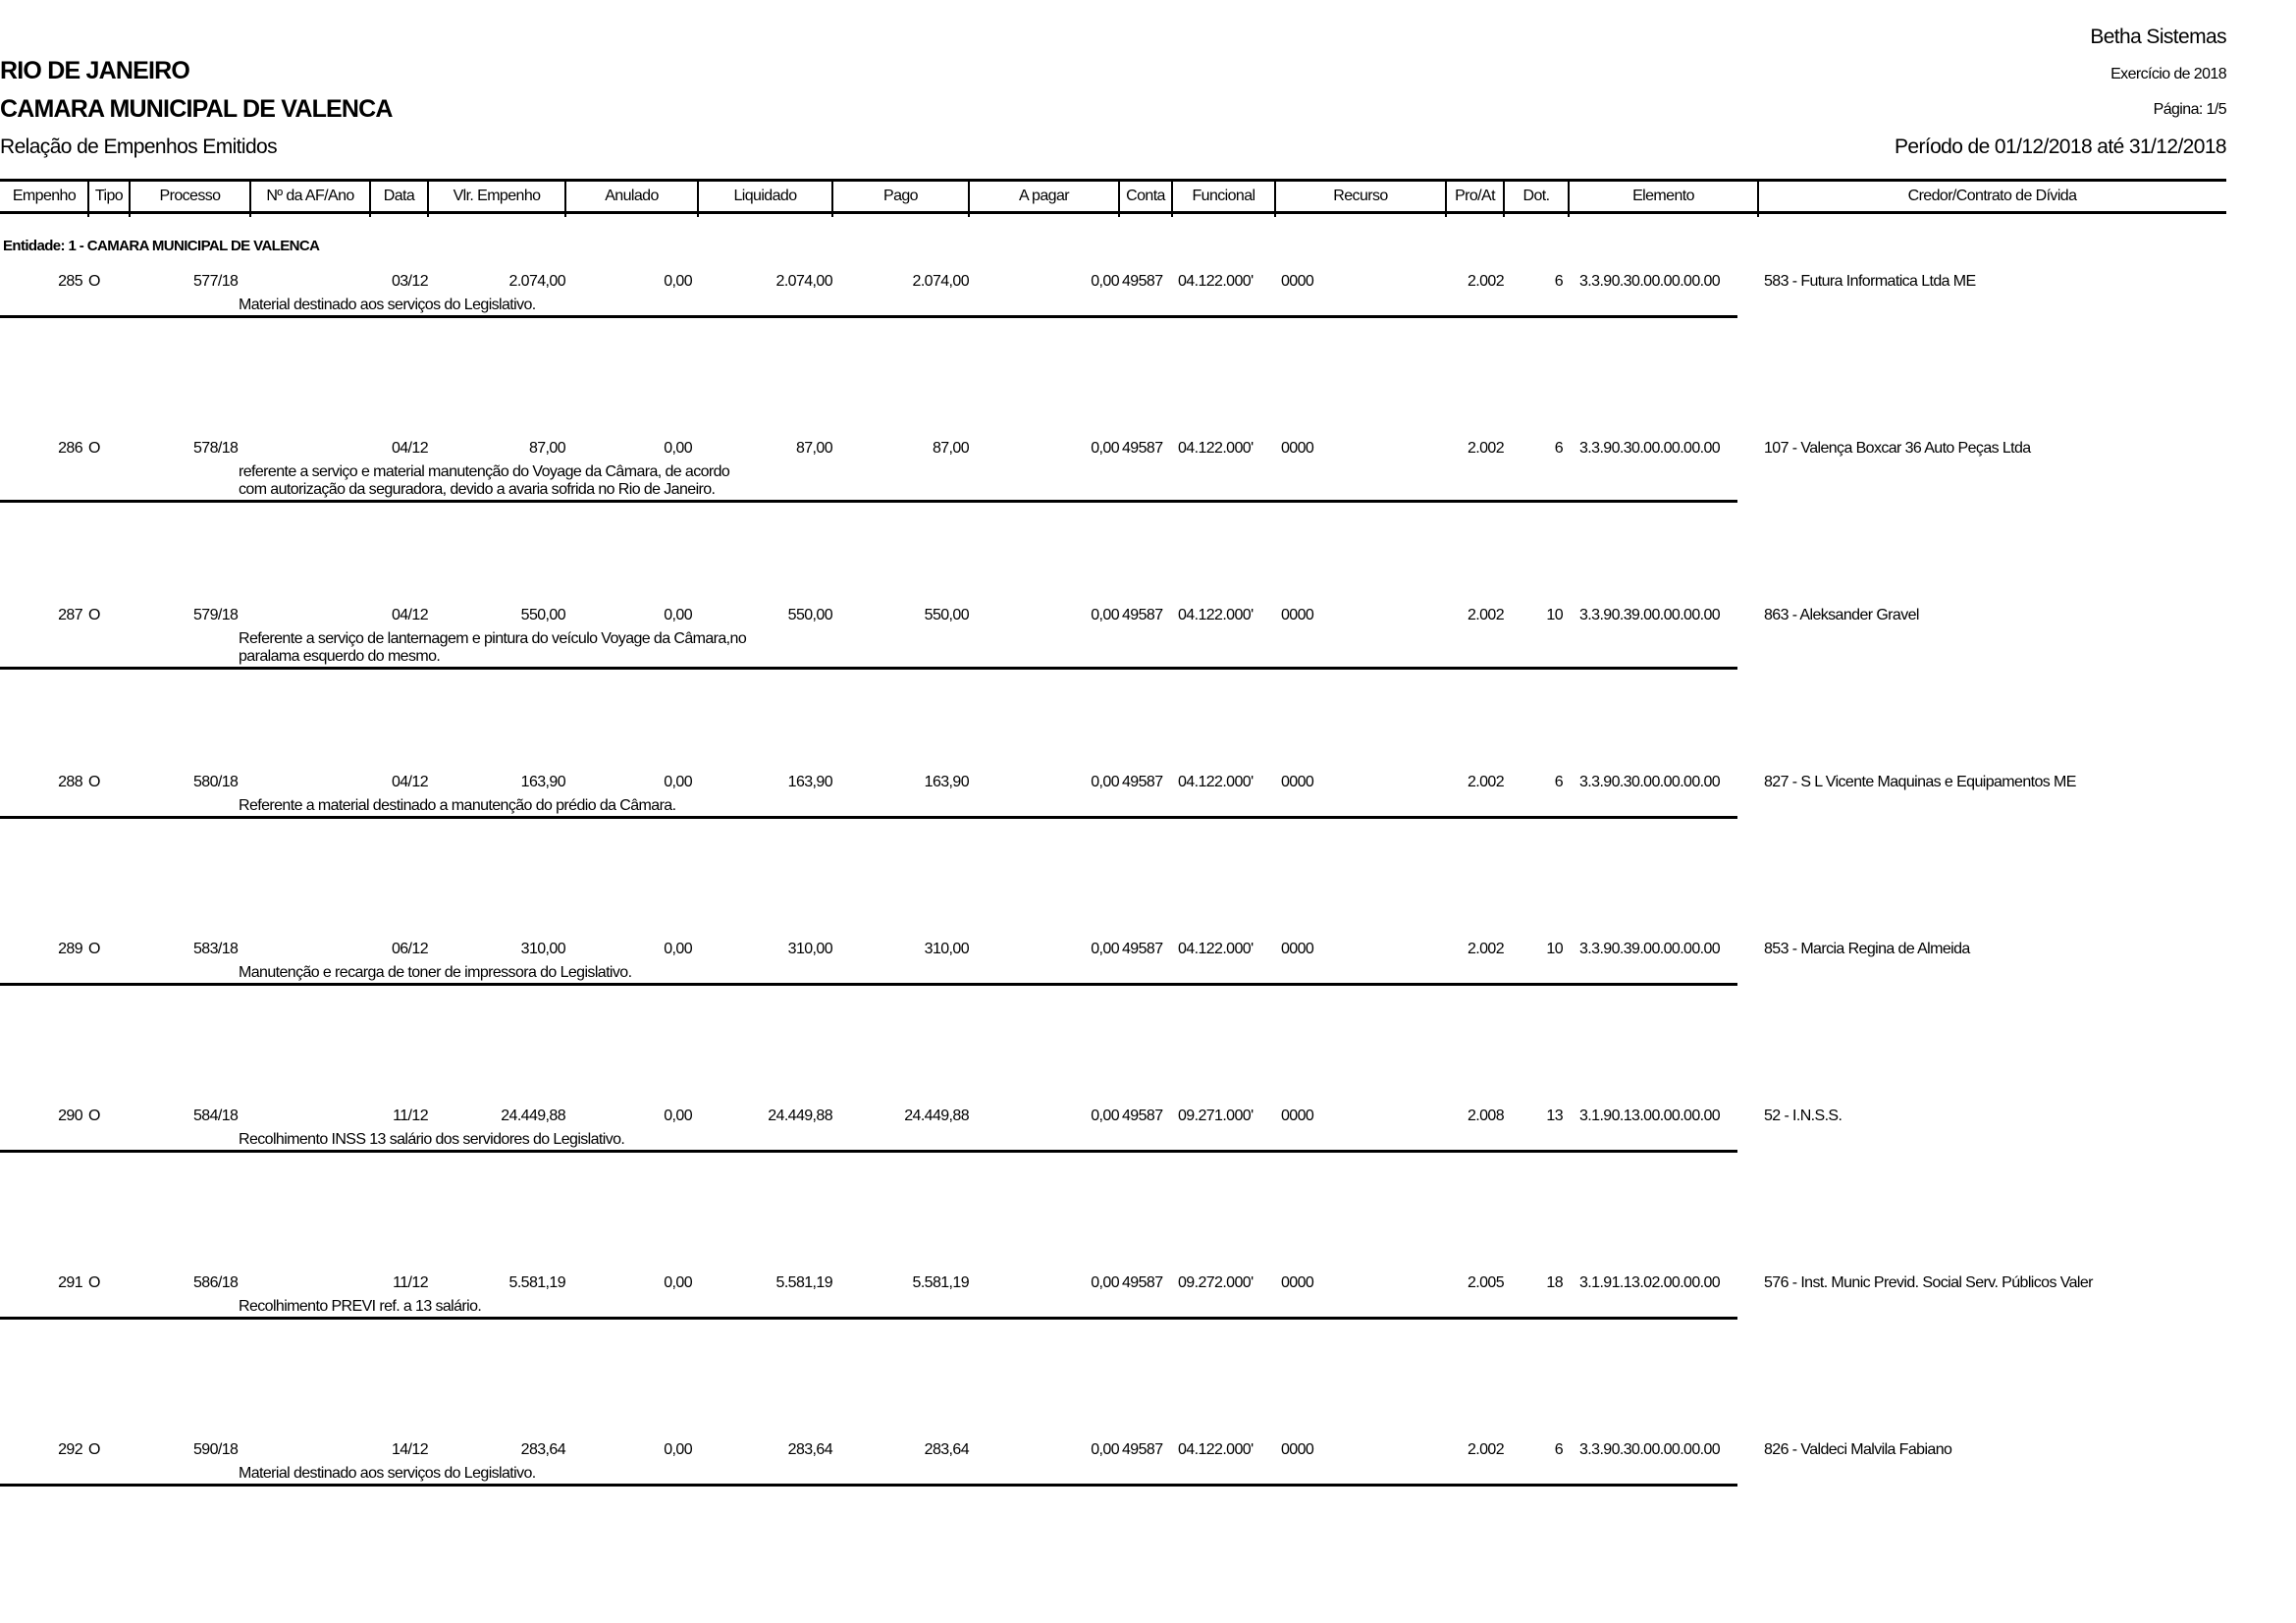 This screenshot has height=1623, width=2296. What do you see at coordinates (2060, 146) in the screenshot?
I see `period-label: Período de 01/12/2018 até 31/12/2018` at bounding box center [2060, 146].